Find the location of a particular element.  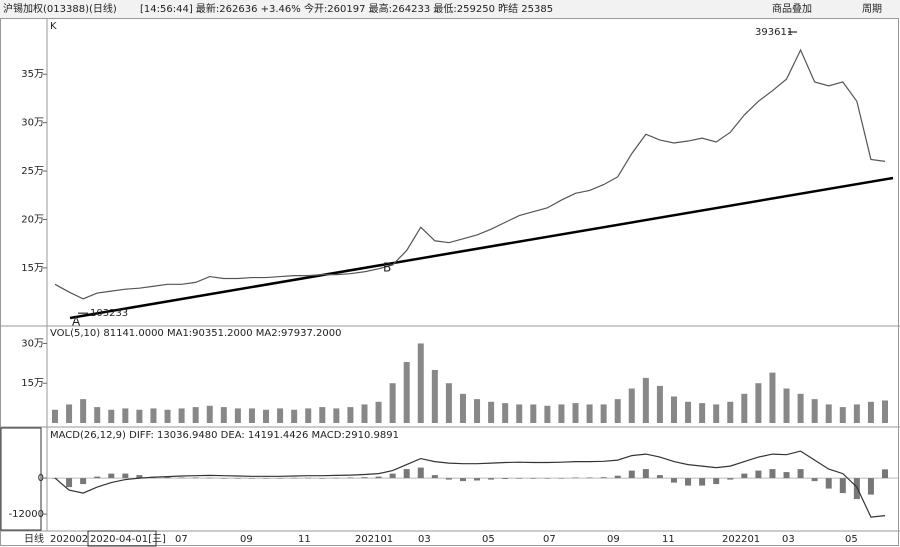

low-label: 103233 is located at coordinates (109, 313).